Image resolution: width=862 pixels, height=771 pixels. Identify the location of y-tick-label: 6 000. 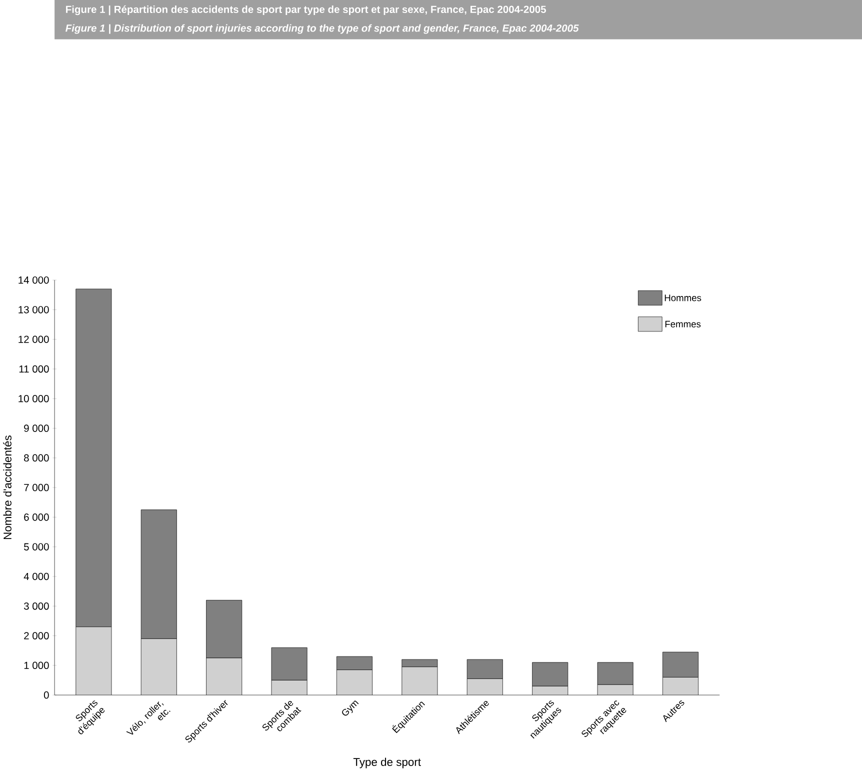
(36, 517).